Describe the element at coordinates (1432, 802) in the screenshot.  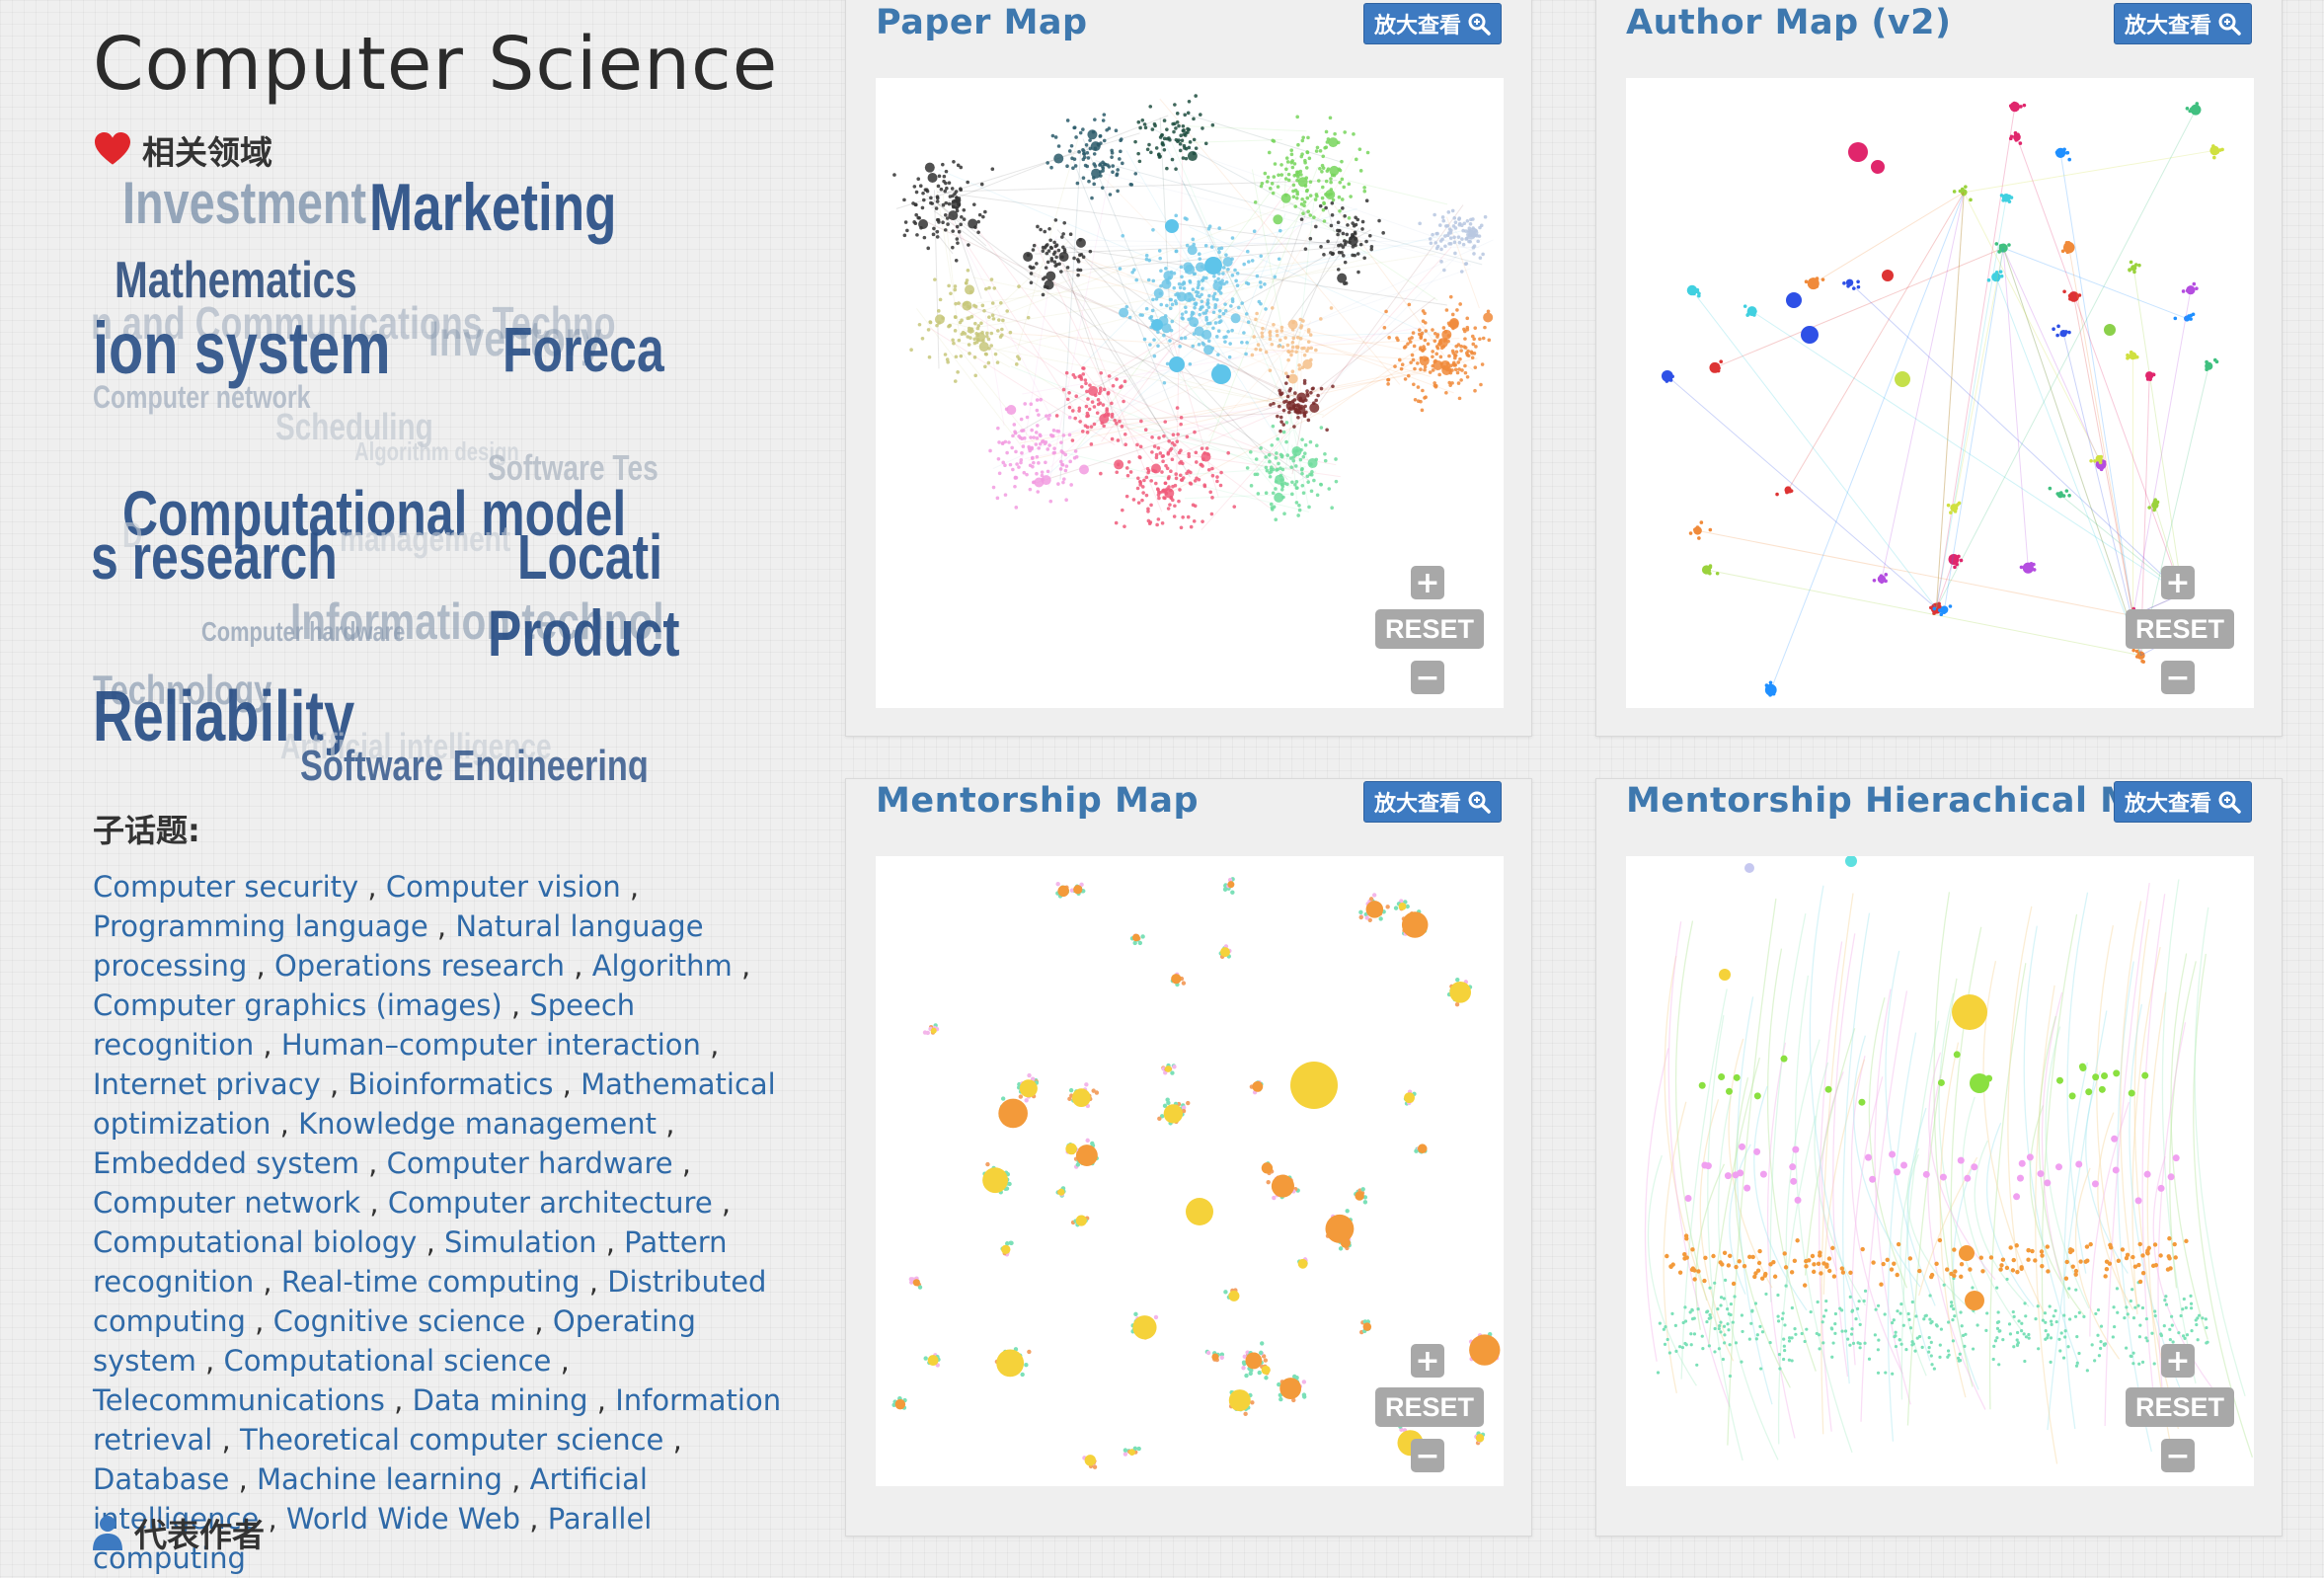
I see `mentorship-map-zoom-button: 放大查看` at that location.